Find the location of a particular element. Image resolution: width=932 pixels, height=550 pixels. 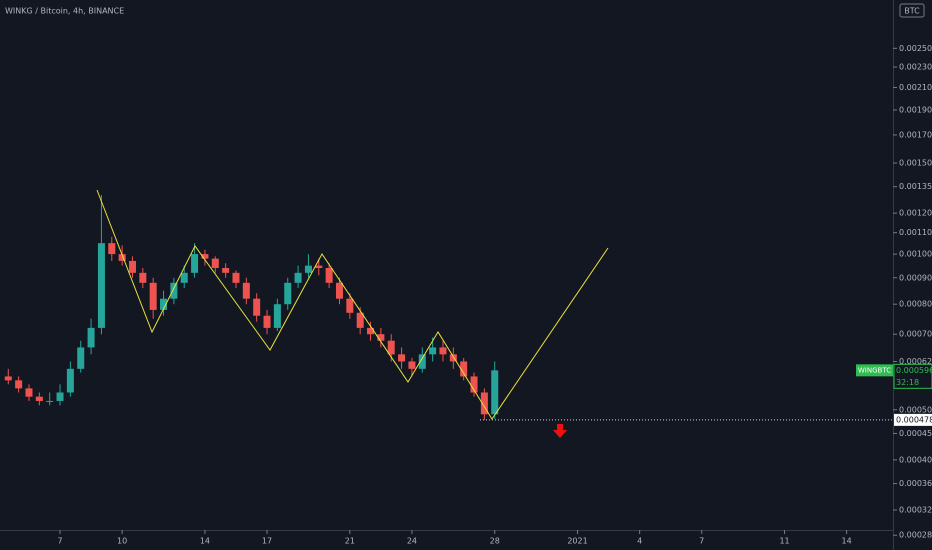

price-line-label: 0.000478 is located at coordinates (914, 419).